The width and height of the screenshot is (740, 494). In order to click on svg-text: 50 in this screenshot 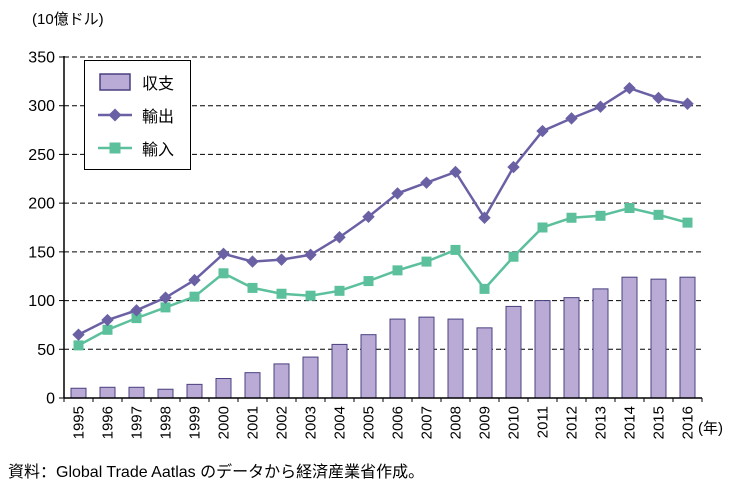, I will do `click(46, 350)`.